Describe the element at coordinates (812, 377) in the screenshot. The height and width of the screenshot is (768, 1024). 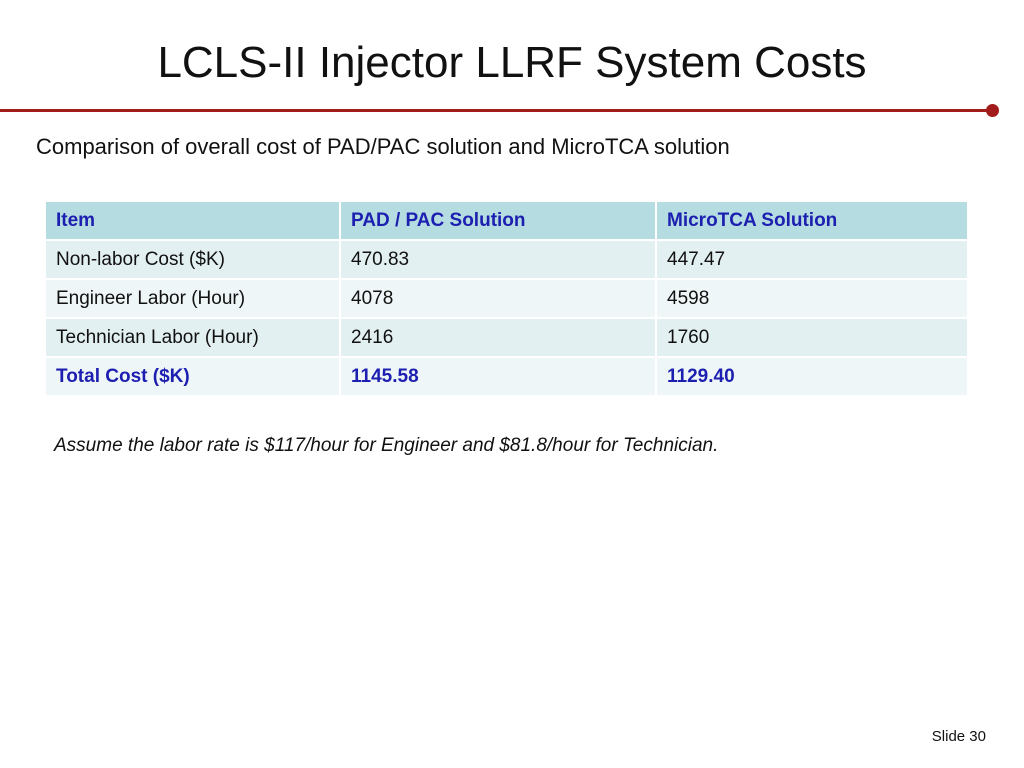
I see `microtca-value: 1129.40` at that location.